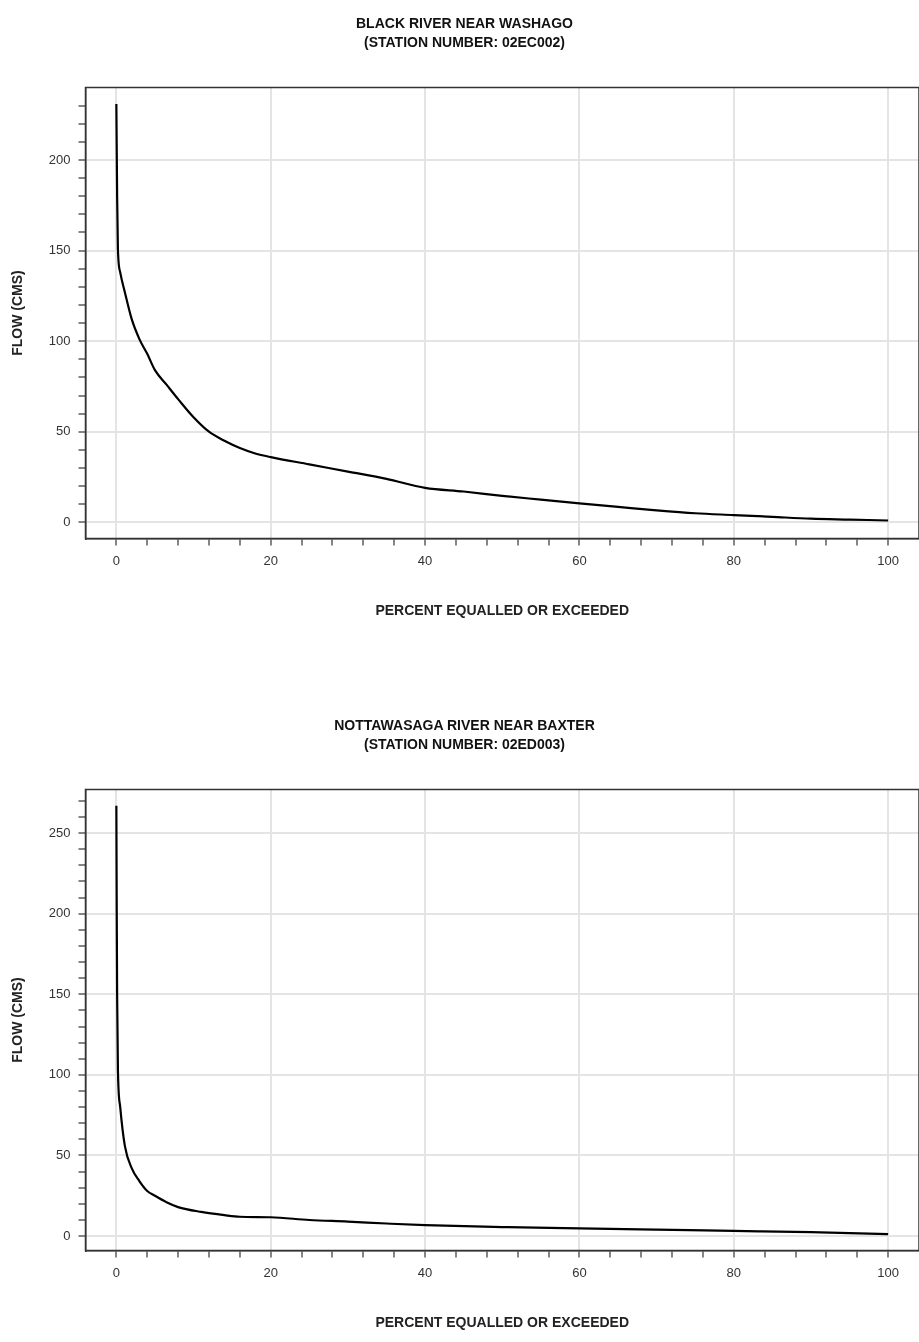 This screenshot has width=919, height=1342. I want to click on chart-subtitle: (STATION NUMBER: 02EC002), so click(464, 42).